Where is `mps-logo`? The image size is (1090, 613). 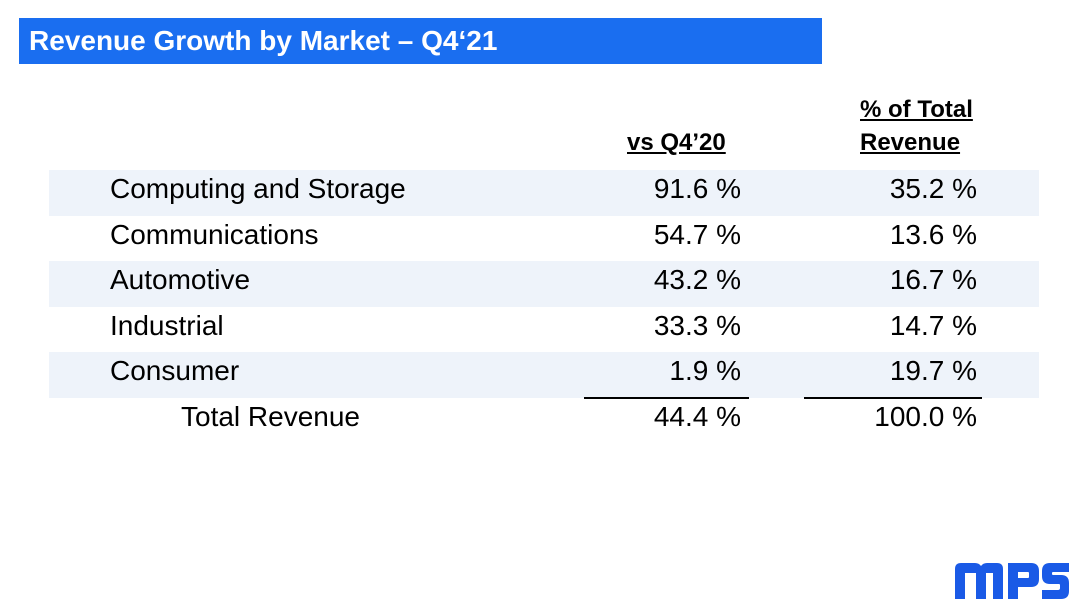
mps-logo is located at coordinates (1012, 581).